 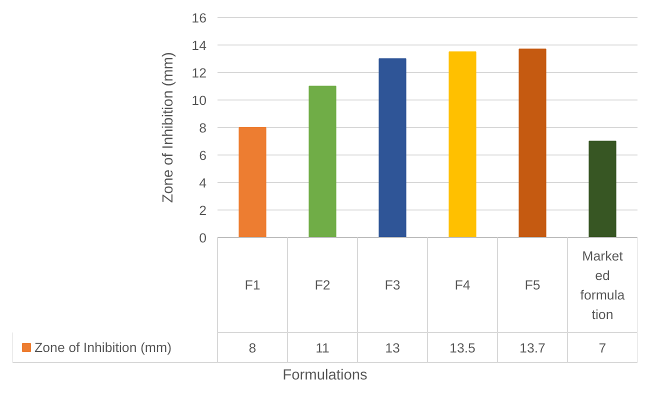 I want to click on x-tick-label: F2, so click(x=322, y=285).